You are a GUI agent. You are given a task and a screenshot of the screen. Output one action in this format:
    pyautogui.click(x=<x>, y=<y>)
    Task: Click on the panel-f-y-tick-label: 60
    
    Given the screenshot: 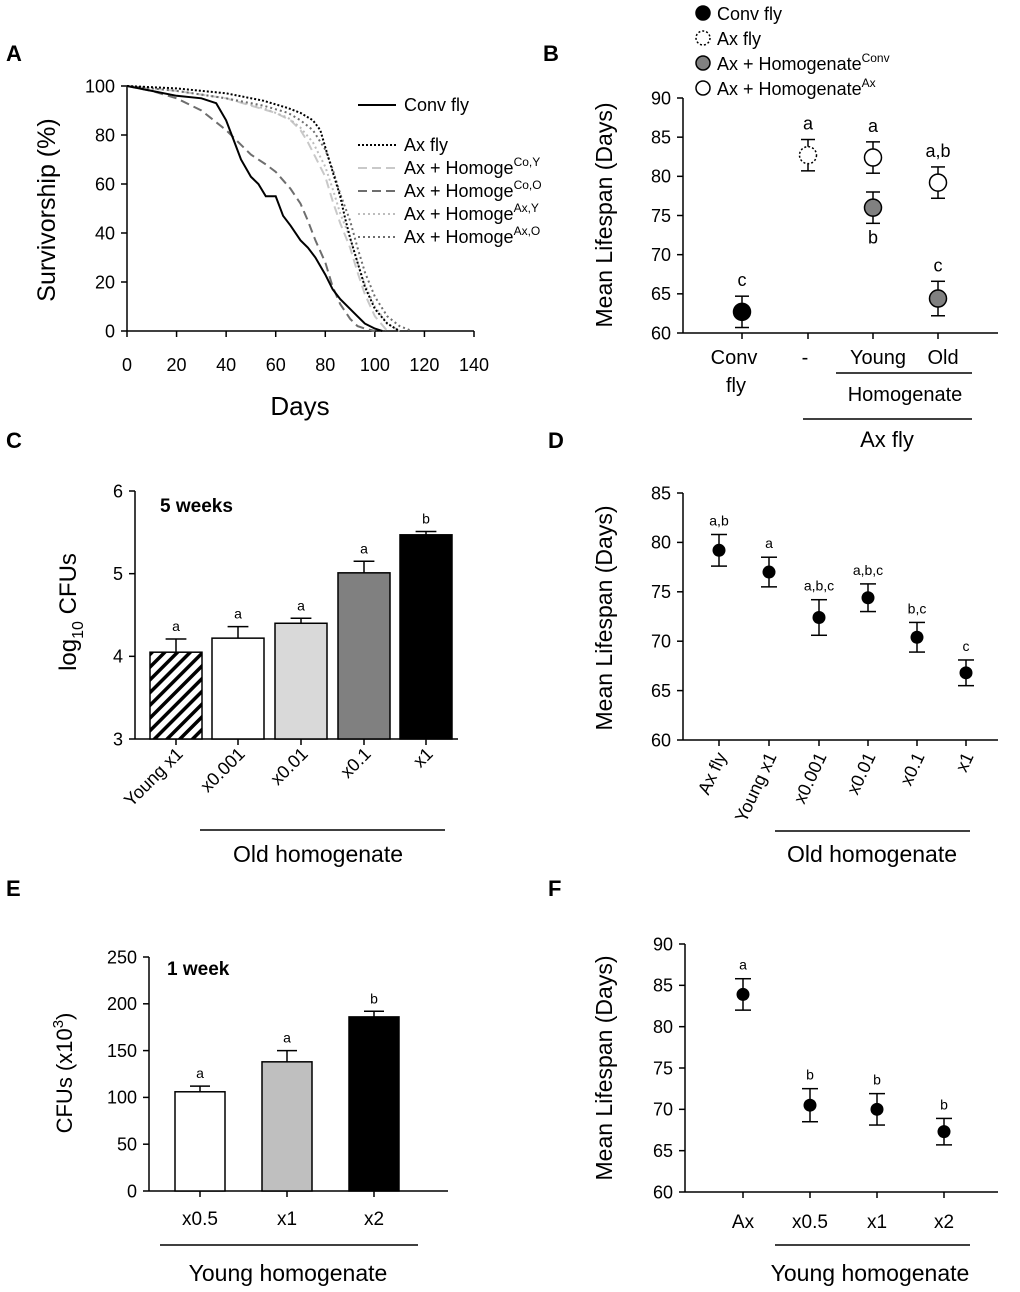 What is the action you would take?
    pyautogui.click(x=663, y=1192)
    